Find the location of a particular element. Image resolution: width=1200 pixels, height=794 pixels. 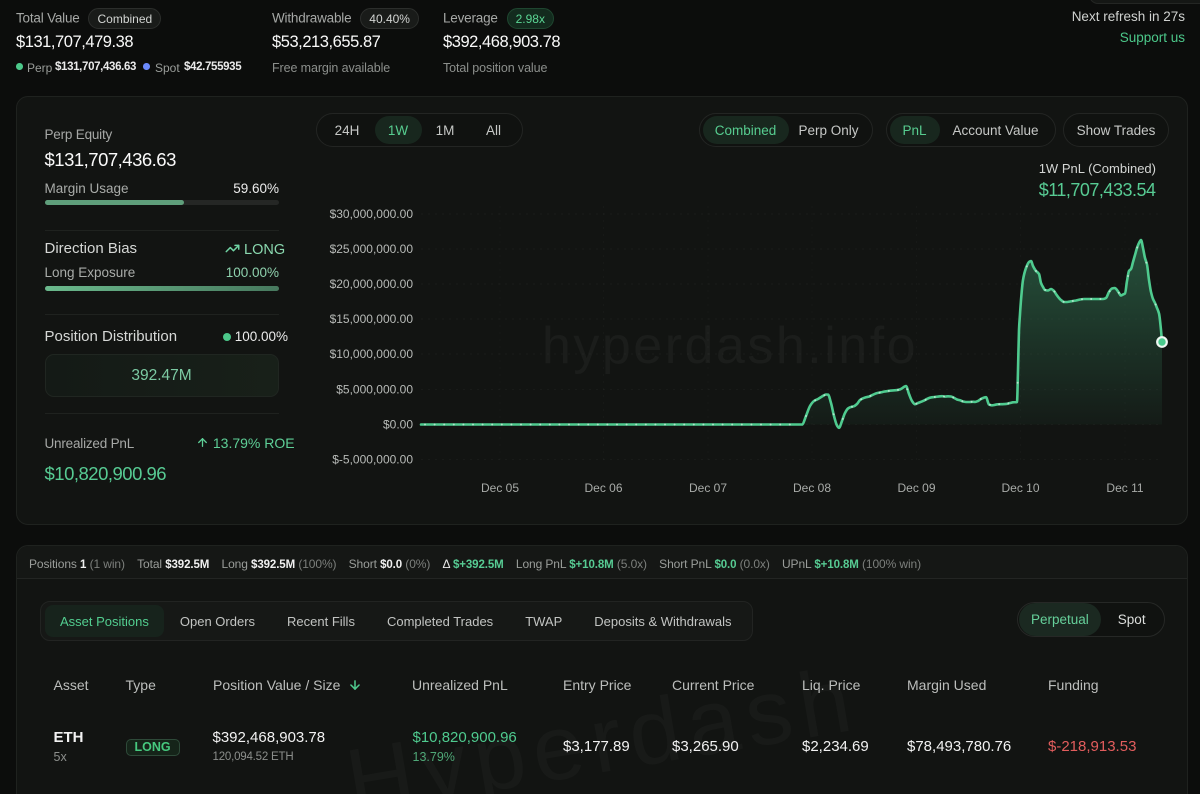

svg-text: hyperdash.info is located at coordinates (730, 346).